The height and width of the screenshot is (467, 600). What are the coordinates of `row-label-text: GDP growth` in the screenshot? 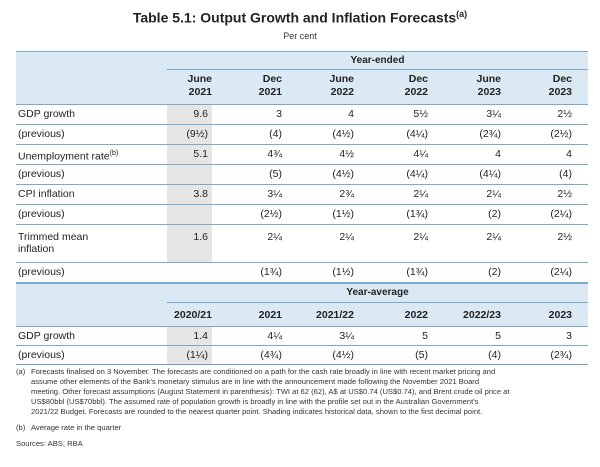 It's located at (46, 114).